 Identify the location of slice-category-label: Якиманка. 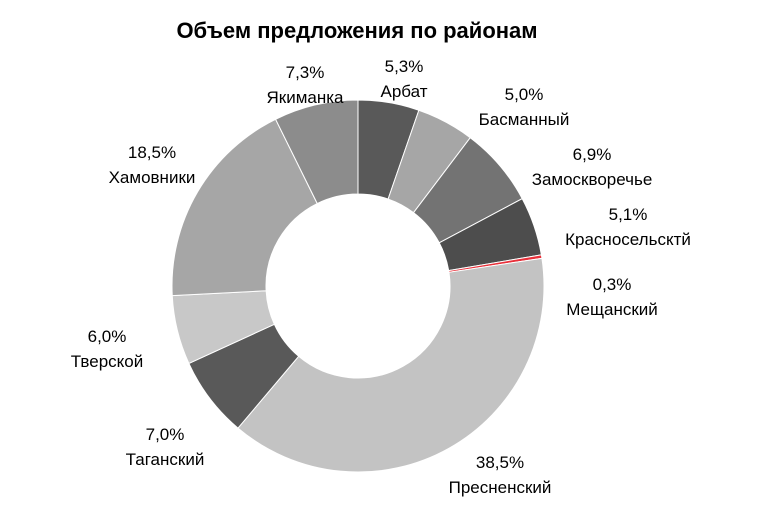
(305, 97).